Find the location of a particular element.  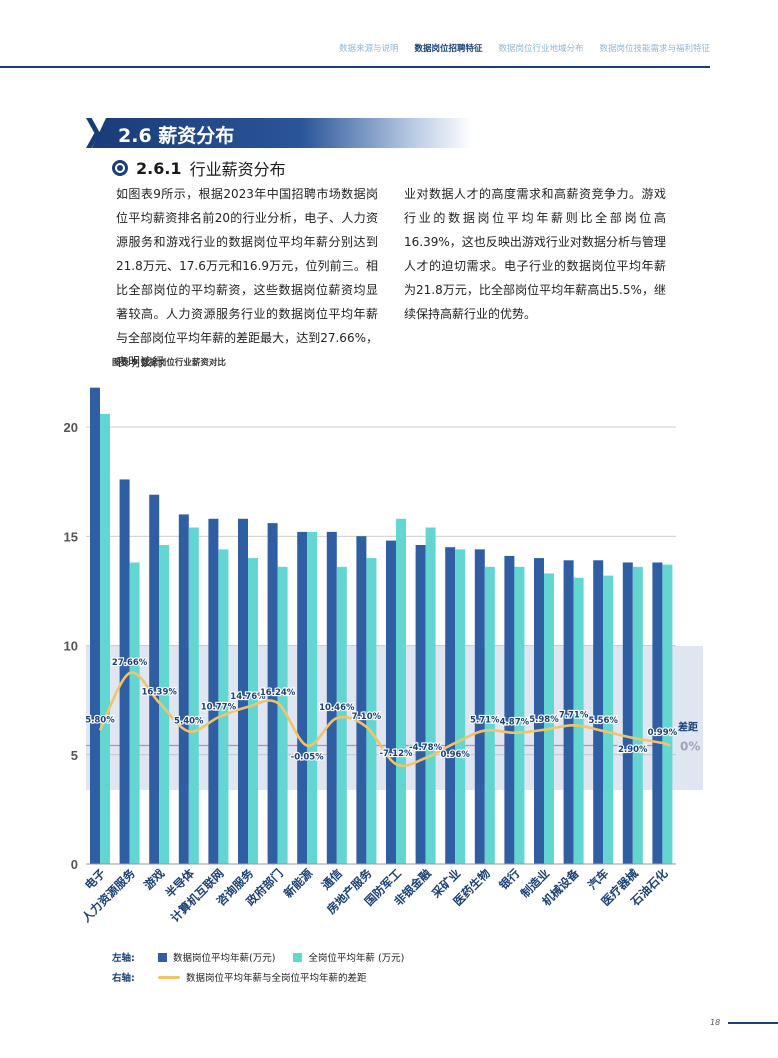

subsection-heading: 2.6.1 行业薪资分布 is located at coordinates (199, 168).